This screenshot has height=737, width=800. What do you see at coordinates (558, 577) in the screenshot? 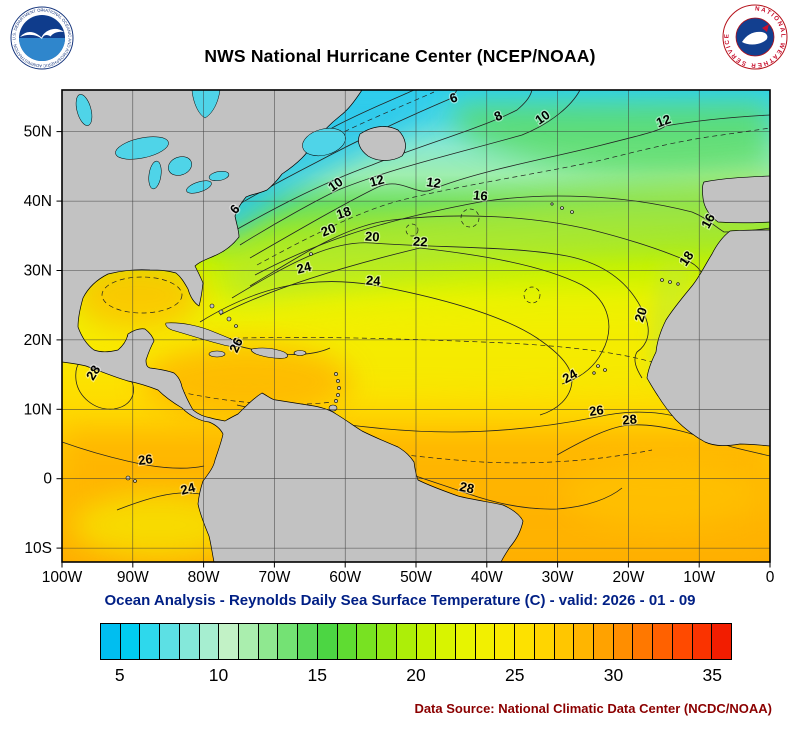
I see `x-tick-label: 30W` at bounding box center [558, 577].